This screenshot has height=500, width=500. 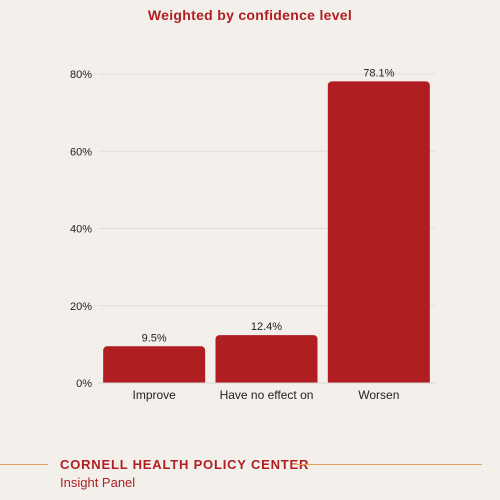 I want to click on y-tick-label: 20%, so click(x=81, y=307).